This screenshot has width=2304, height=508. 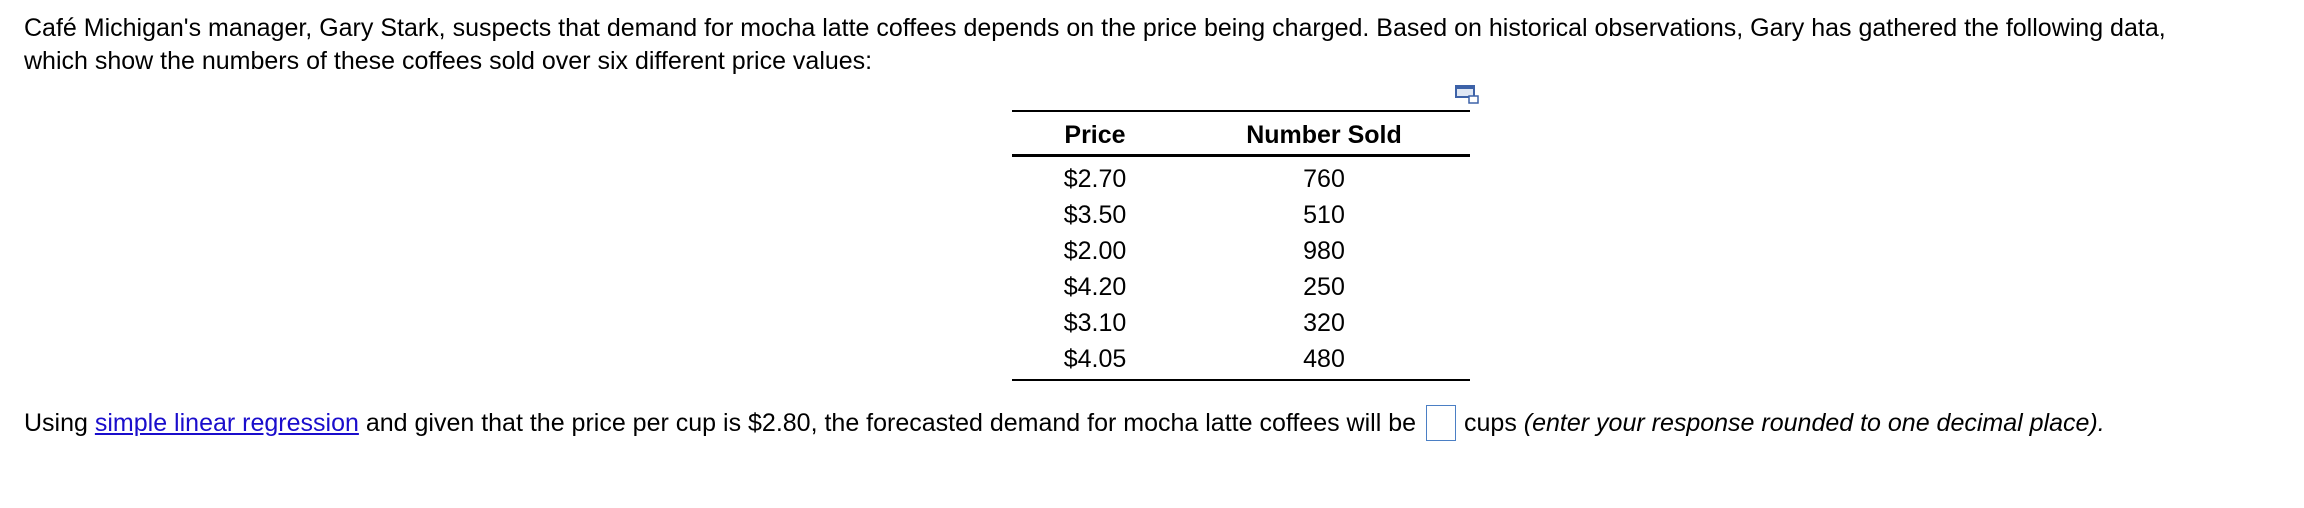 I want to click on table-header-row: Price Number Sold, so click(x=1241, y=134).